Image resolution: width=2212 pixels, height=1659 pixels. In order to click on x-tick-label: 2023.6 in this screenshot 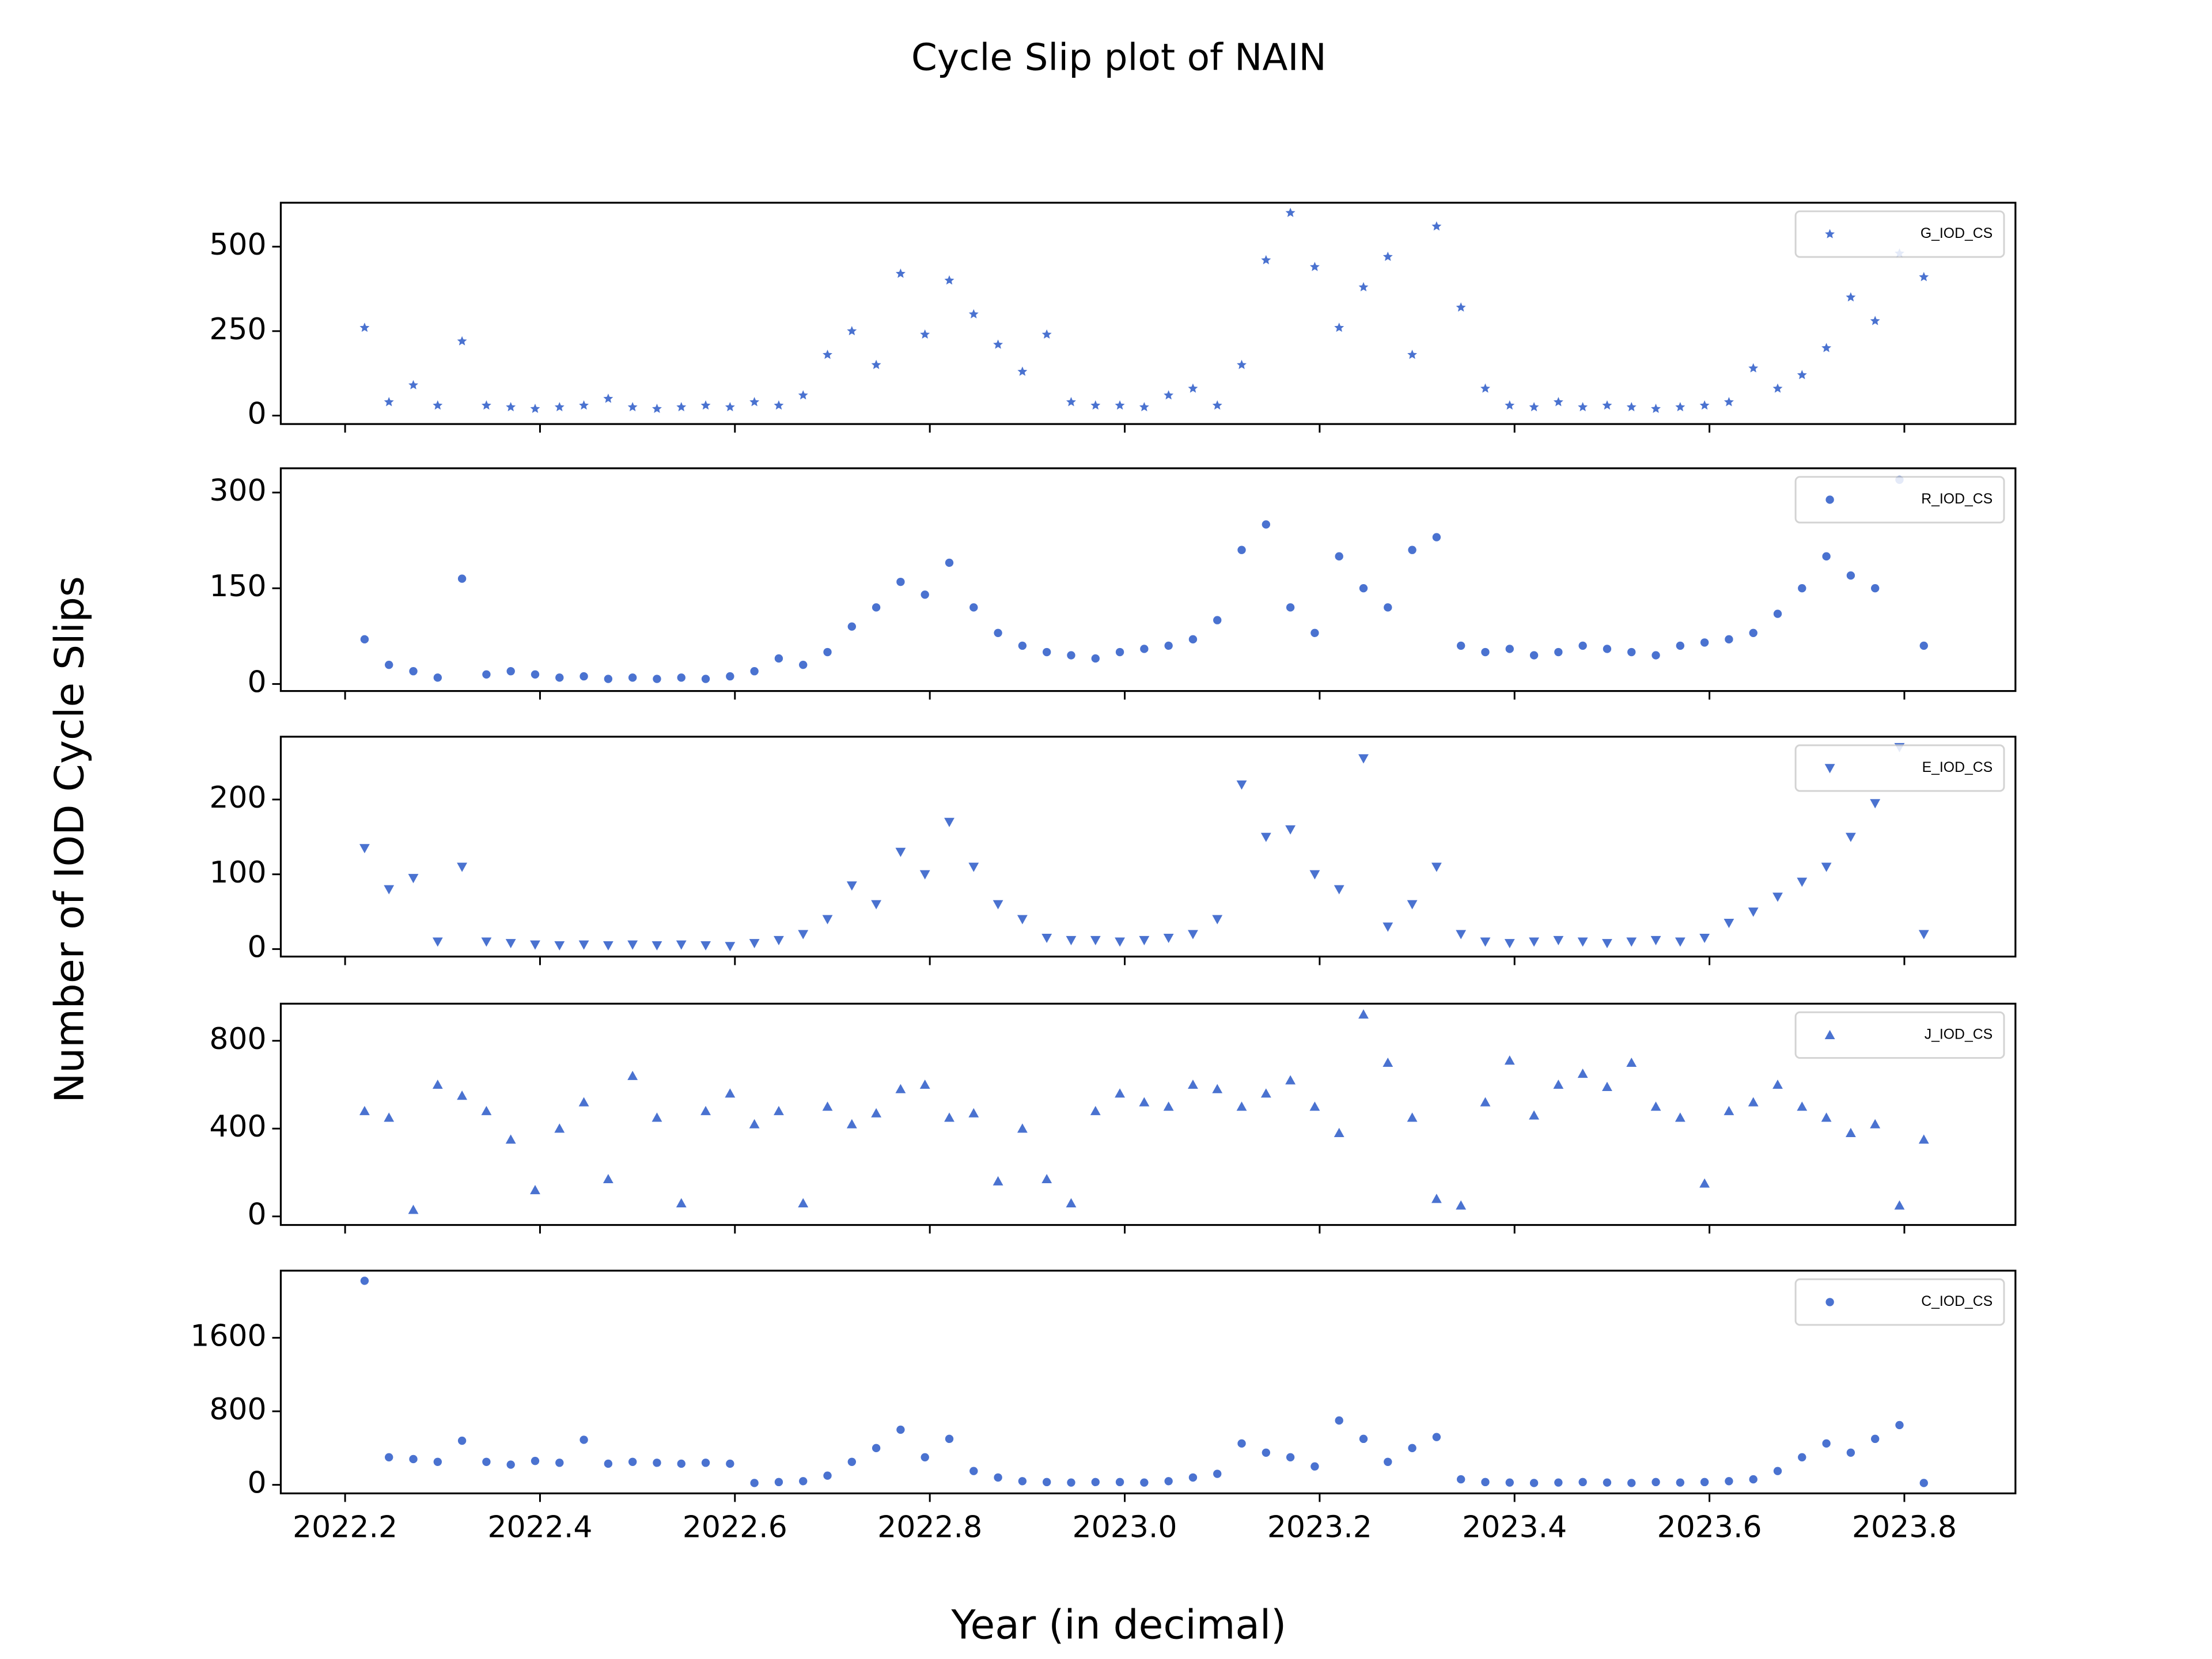, I will do `click(1709, 1527)`.